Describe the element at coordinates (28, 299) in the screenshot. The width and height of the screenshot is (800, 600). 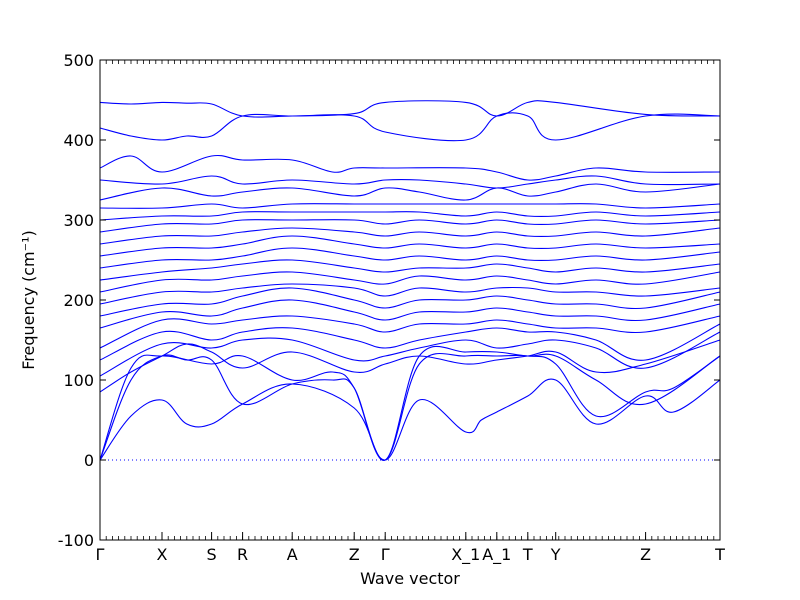
I see `y-axis-label: Frequency (cm⁻¹)` at that location.